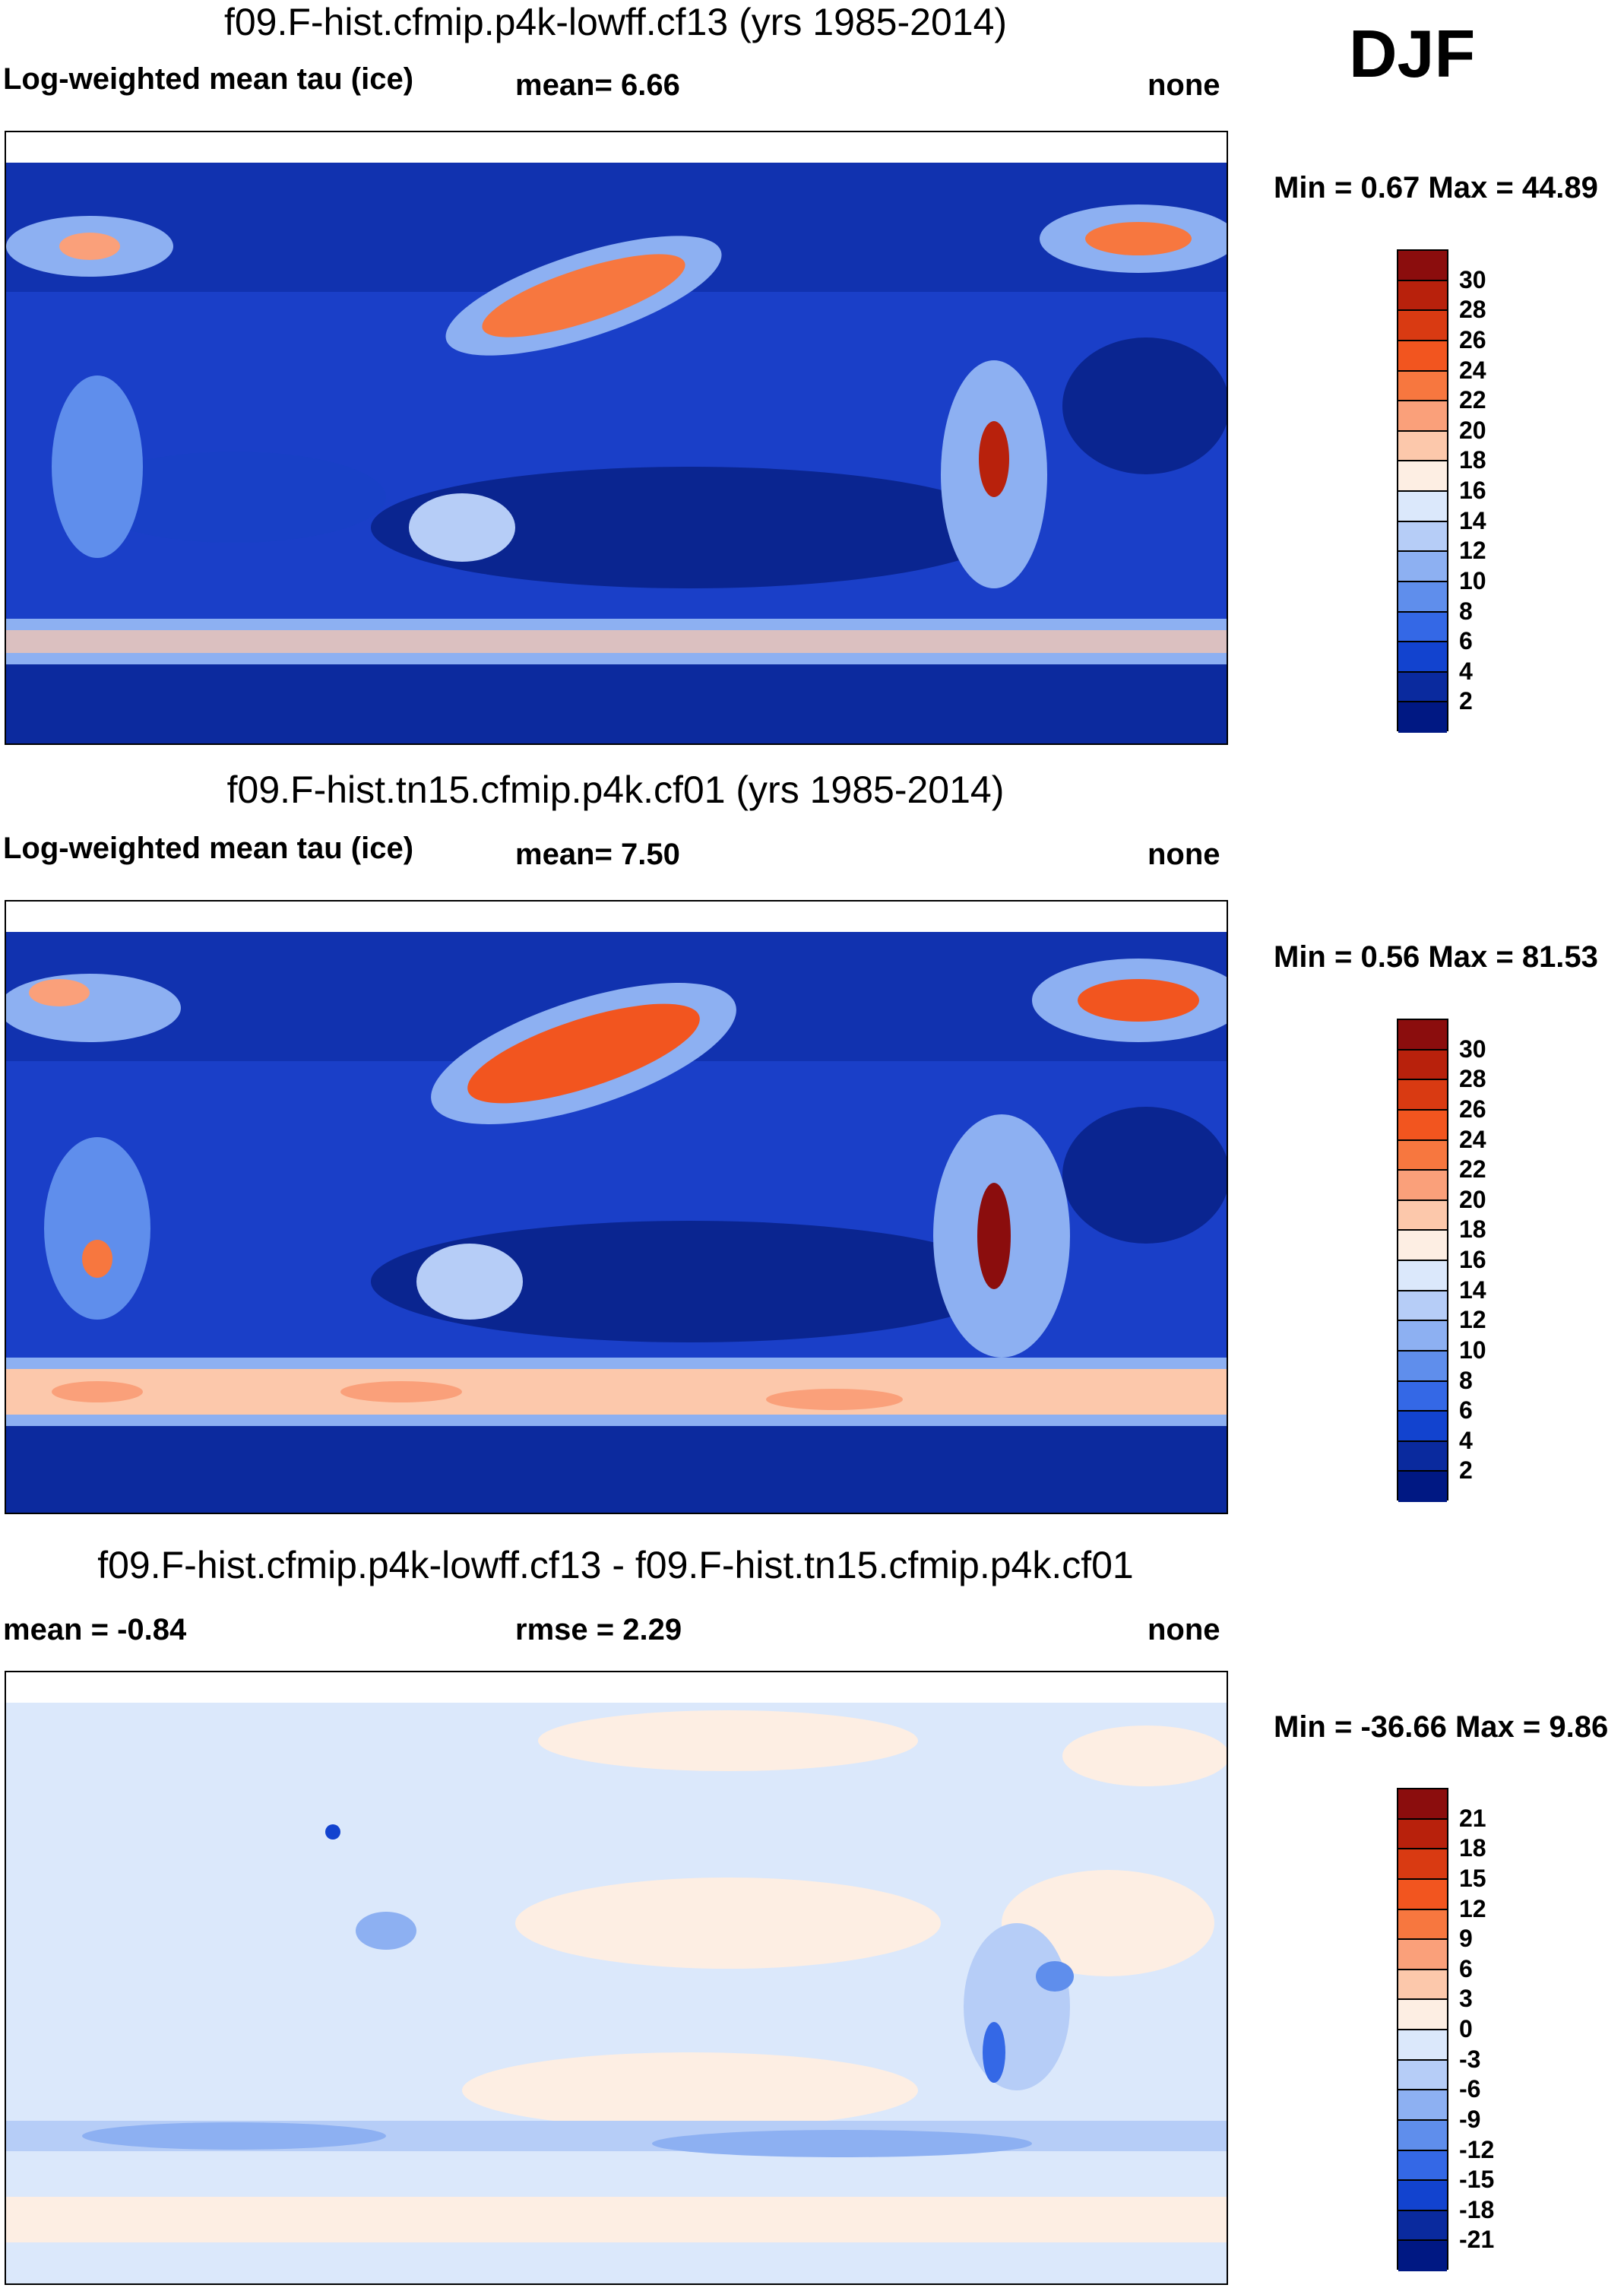 Image resolution: width=1624 pixels, height=2288 pixels. Describe the element at coordinates (1473, 1818) in the screenshot. I see `colorbar-tick-label: 21` at that location.